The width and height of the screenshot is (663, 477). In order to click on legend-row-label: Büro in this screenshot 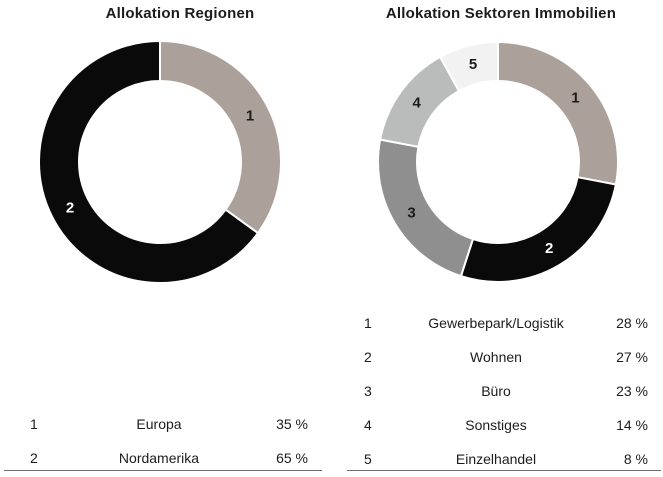, I will do `click(496, 391)`.